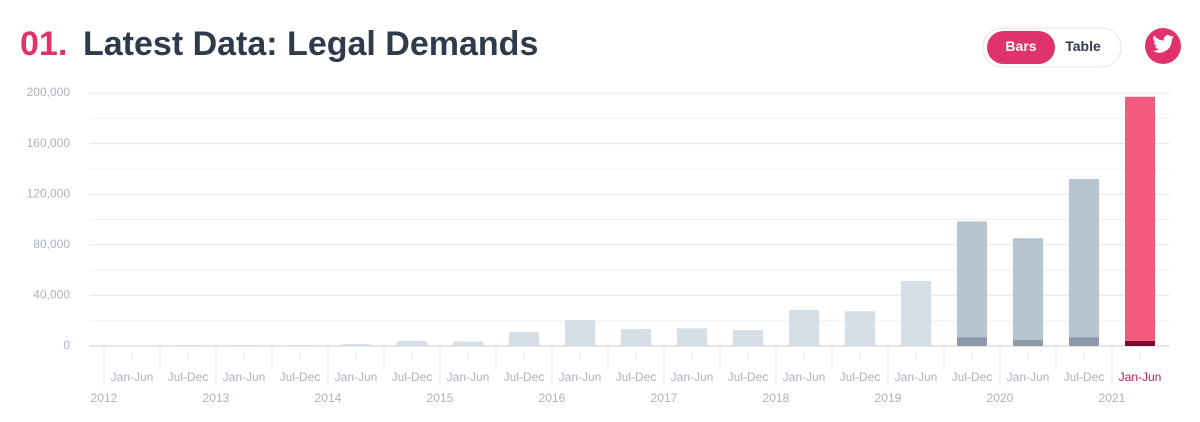 The image size is (1200, 422). Describe the element at coordinates (49, 193) in the screenshot. I see `y-tick-label: 120,000` at that location.